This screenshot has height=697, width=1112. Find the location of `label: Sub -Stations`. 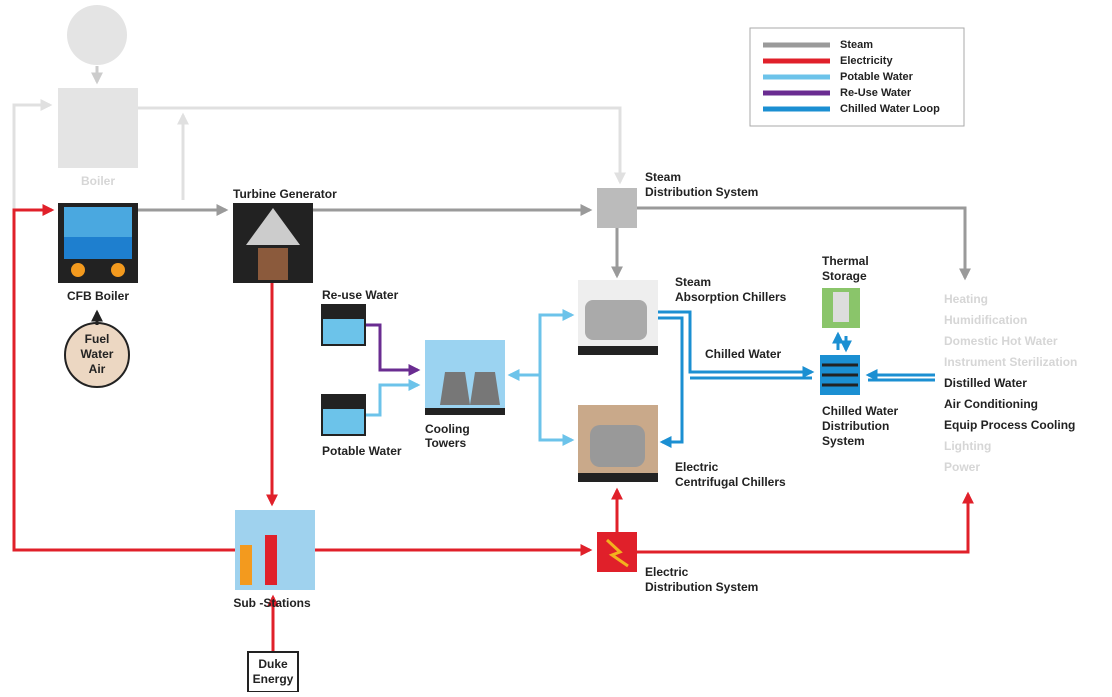

label: Sub -Stations is located at coordinates (272, 603).